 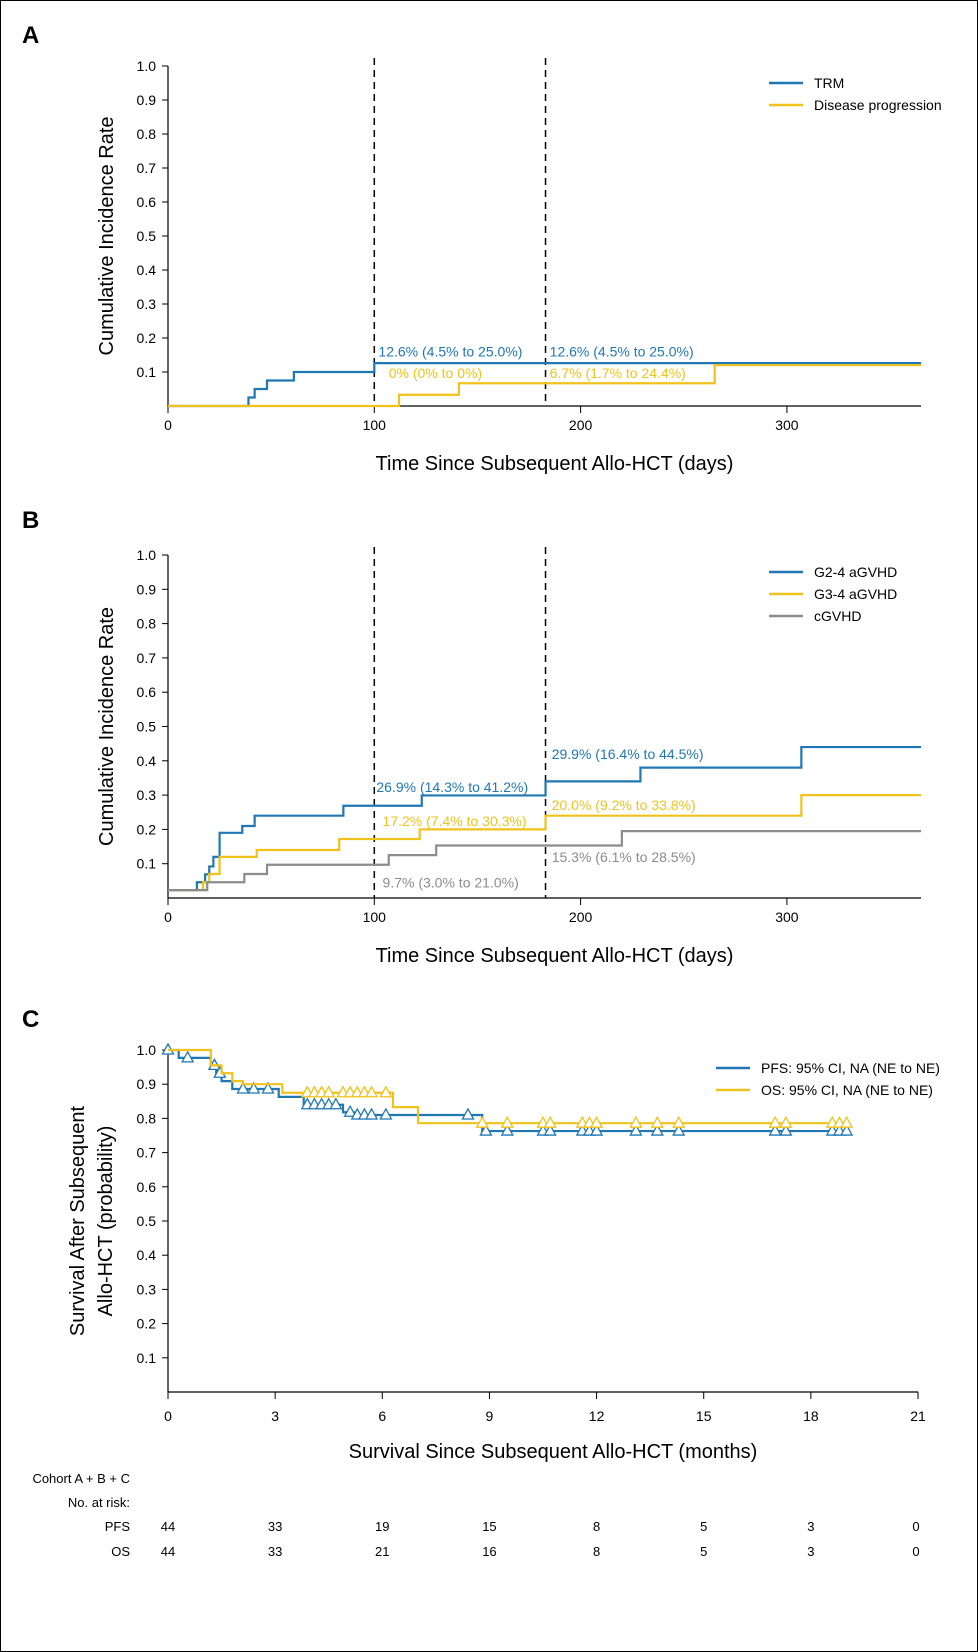 I want to click on risk-value: 16, so click(x=489, y=1551).